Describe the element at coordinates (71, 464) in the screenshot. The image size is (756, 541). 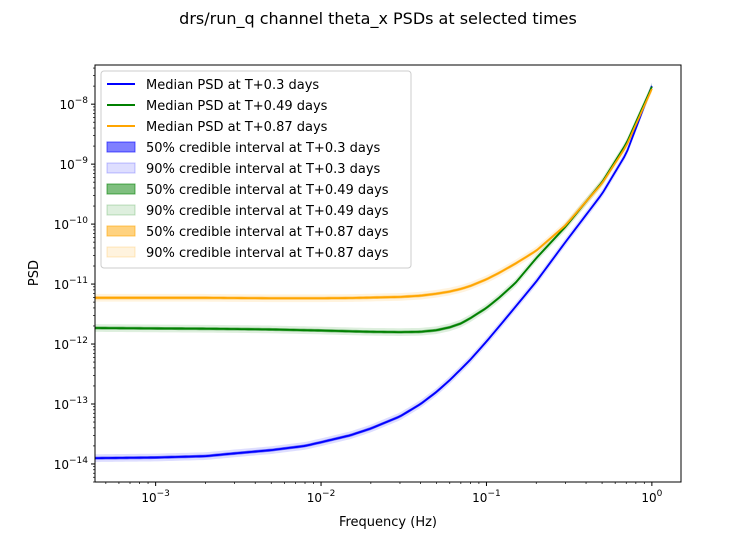
I see `y-tick-label: 10⁻¹⁴` at that location.